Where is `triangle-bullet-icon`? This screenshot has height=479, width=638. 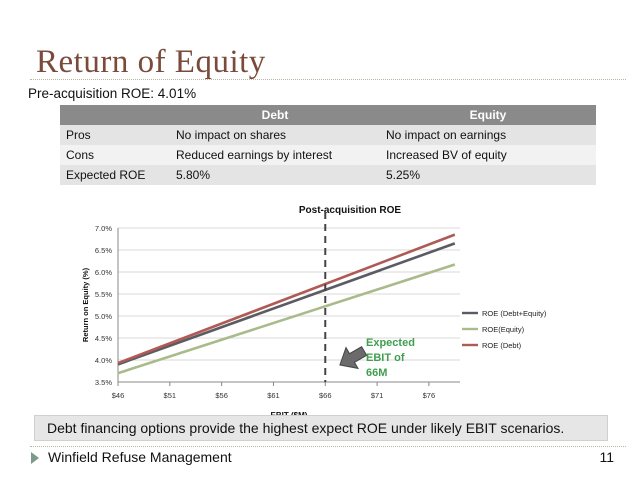 triangle-bullet-icon is located at coordinates (35, 458).